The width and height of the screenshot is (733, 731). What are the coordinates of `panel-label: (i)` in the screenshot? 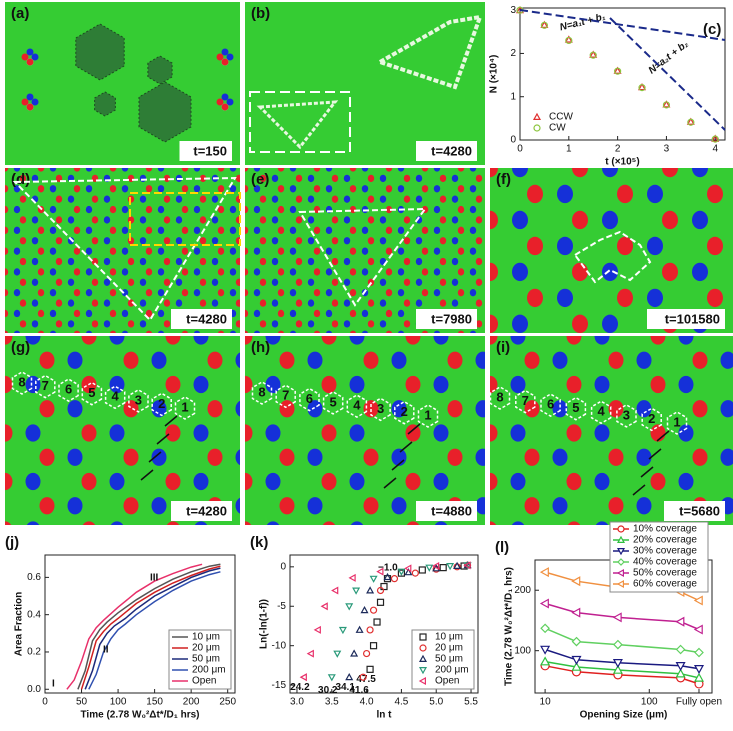 It's located at (503, 347).